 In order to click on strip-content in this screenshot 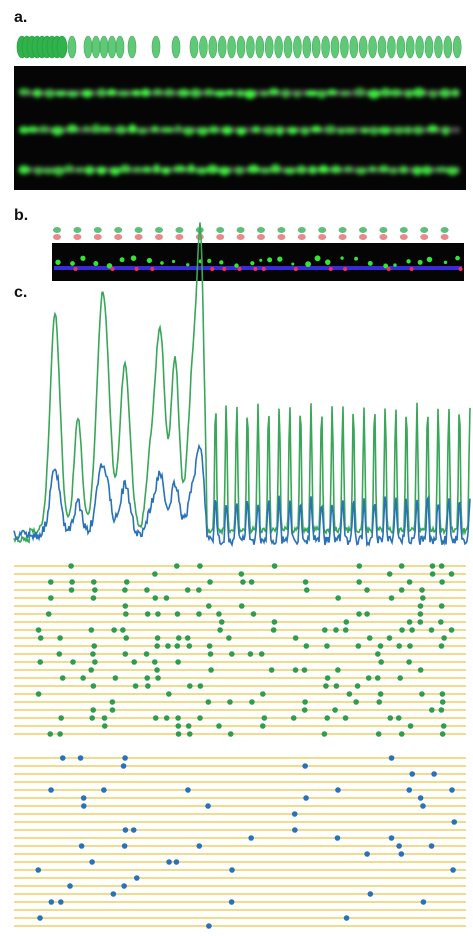, I will do `click(258, 263)`.